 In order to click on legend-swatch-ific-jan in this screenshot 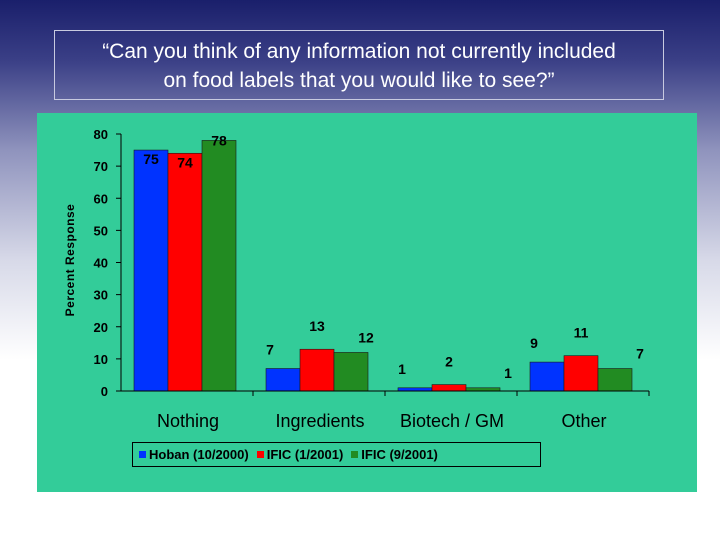, I will do `click(260, 454)`.